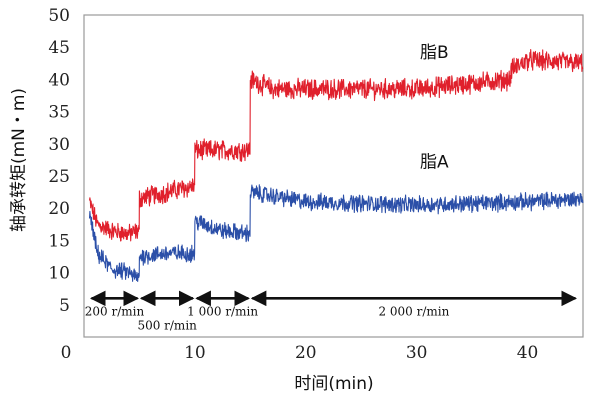 The image size is (594, 403). Describe the element at coordinates (59, 113) in the screenshot. I see `y-tick-label: 35` at that location.